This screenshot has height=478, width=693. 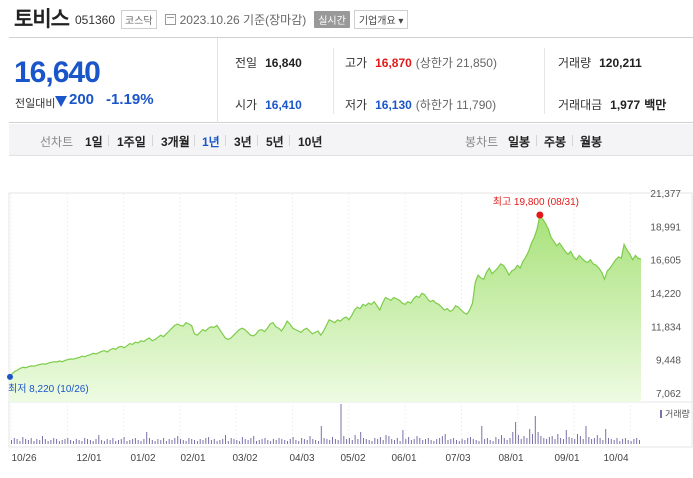 I want to click on period-1y: 1년, so click(x=211, y=142).